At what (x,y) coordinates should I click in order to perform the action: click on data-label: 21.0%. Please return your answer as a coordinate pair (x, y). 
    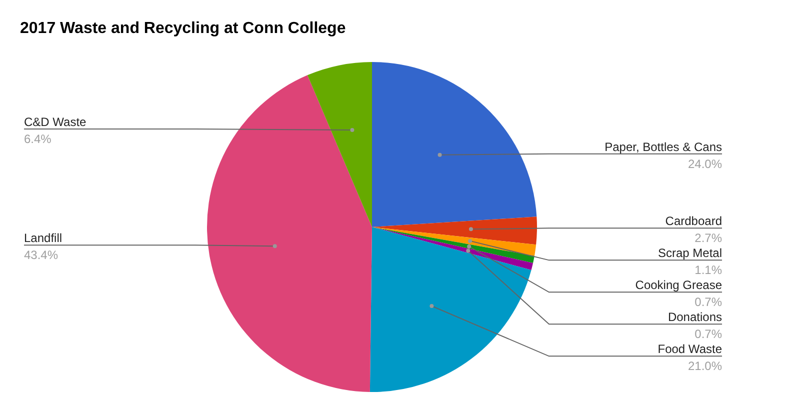
    Looking at the image, I should click on (705, 366).